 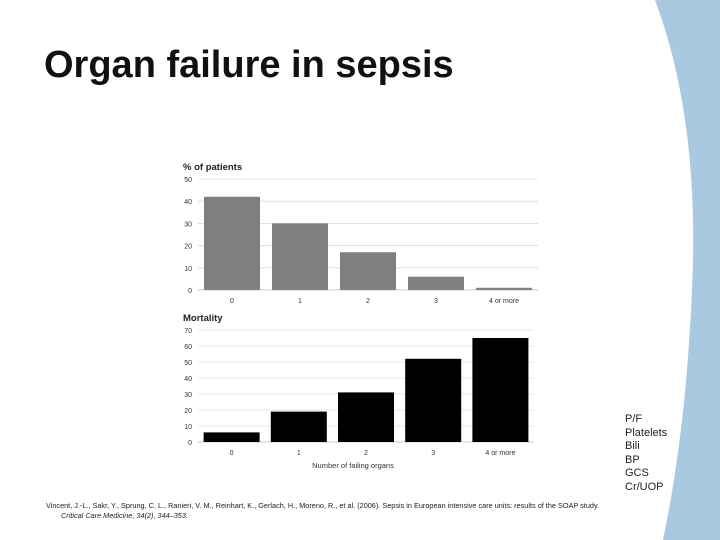 What do you see at coordinates (190, 443) in the screenshot?
I see `chart-bottom-ytick-label: 0` at bounding box center [190, 443].